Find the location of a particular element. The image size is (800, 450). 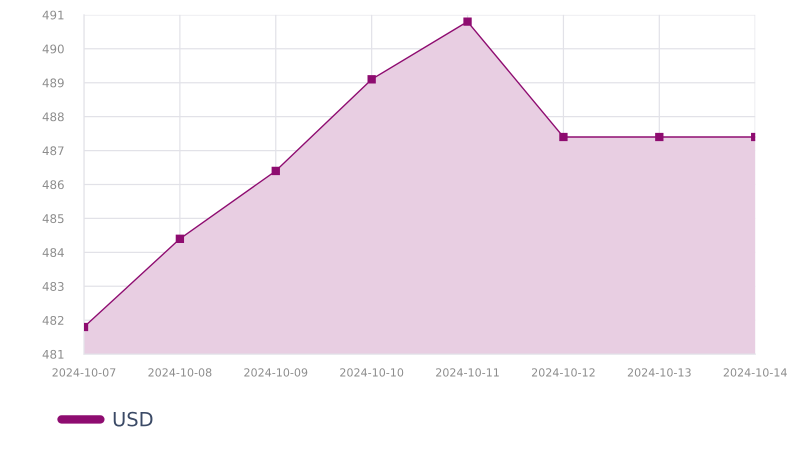

x-tick-label: 2024-10-14 is located at coordinates (755, 372).